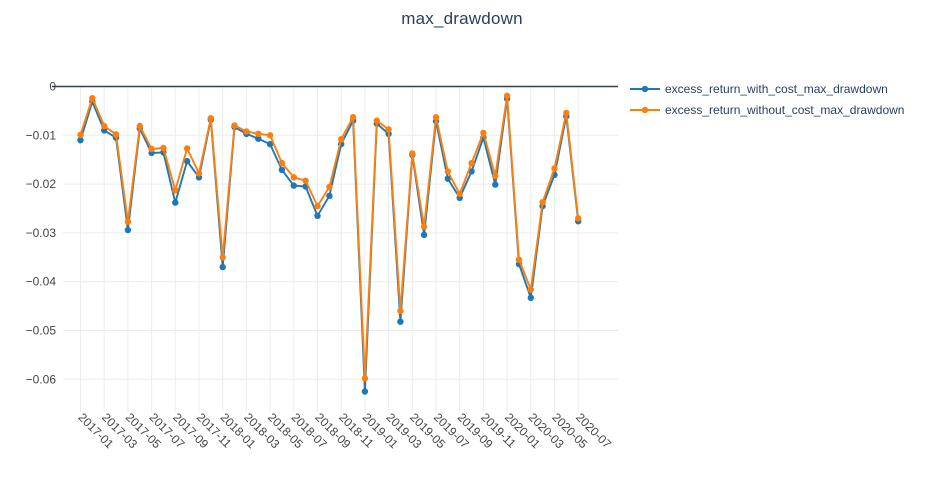 The width and height of the screenshot is (940, 477). I want to click on chart-title: max_drawdown, so click(462, 18).